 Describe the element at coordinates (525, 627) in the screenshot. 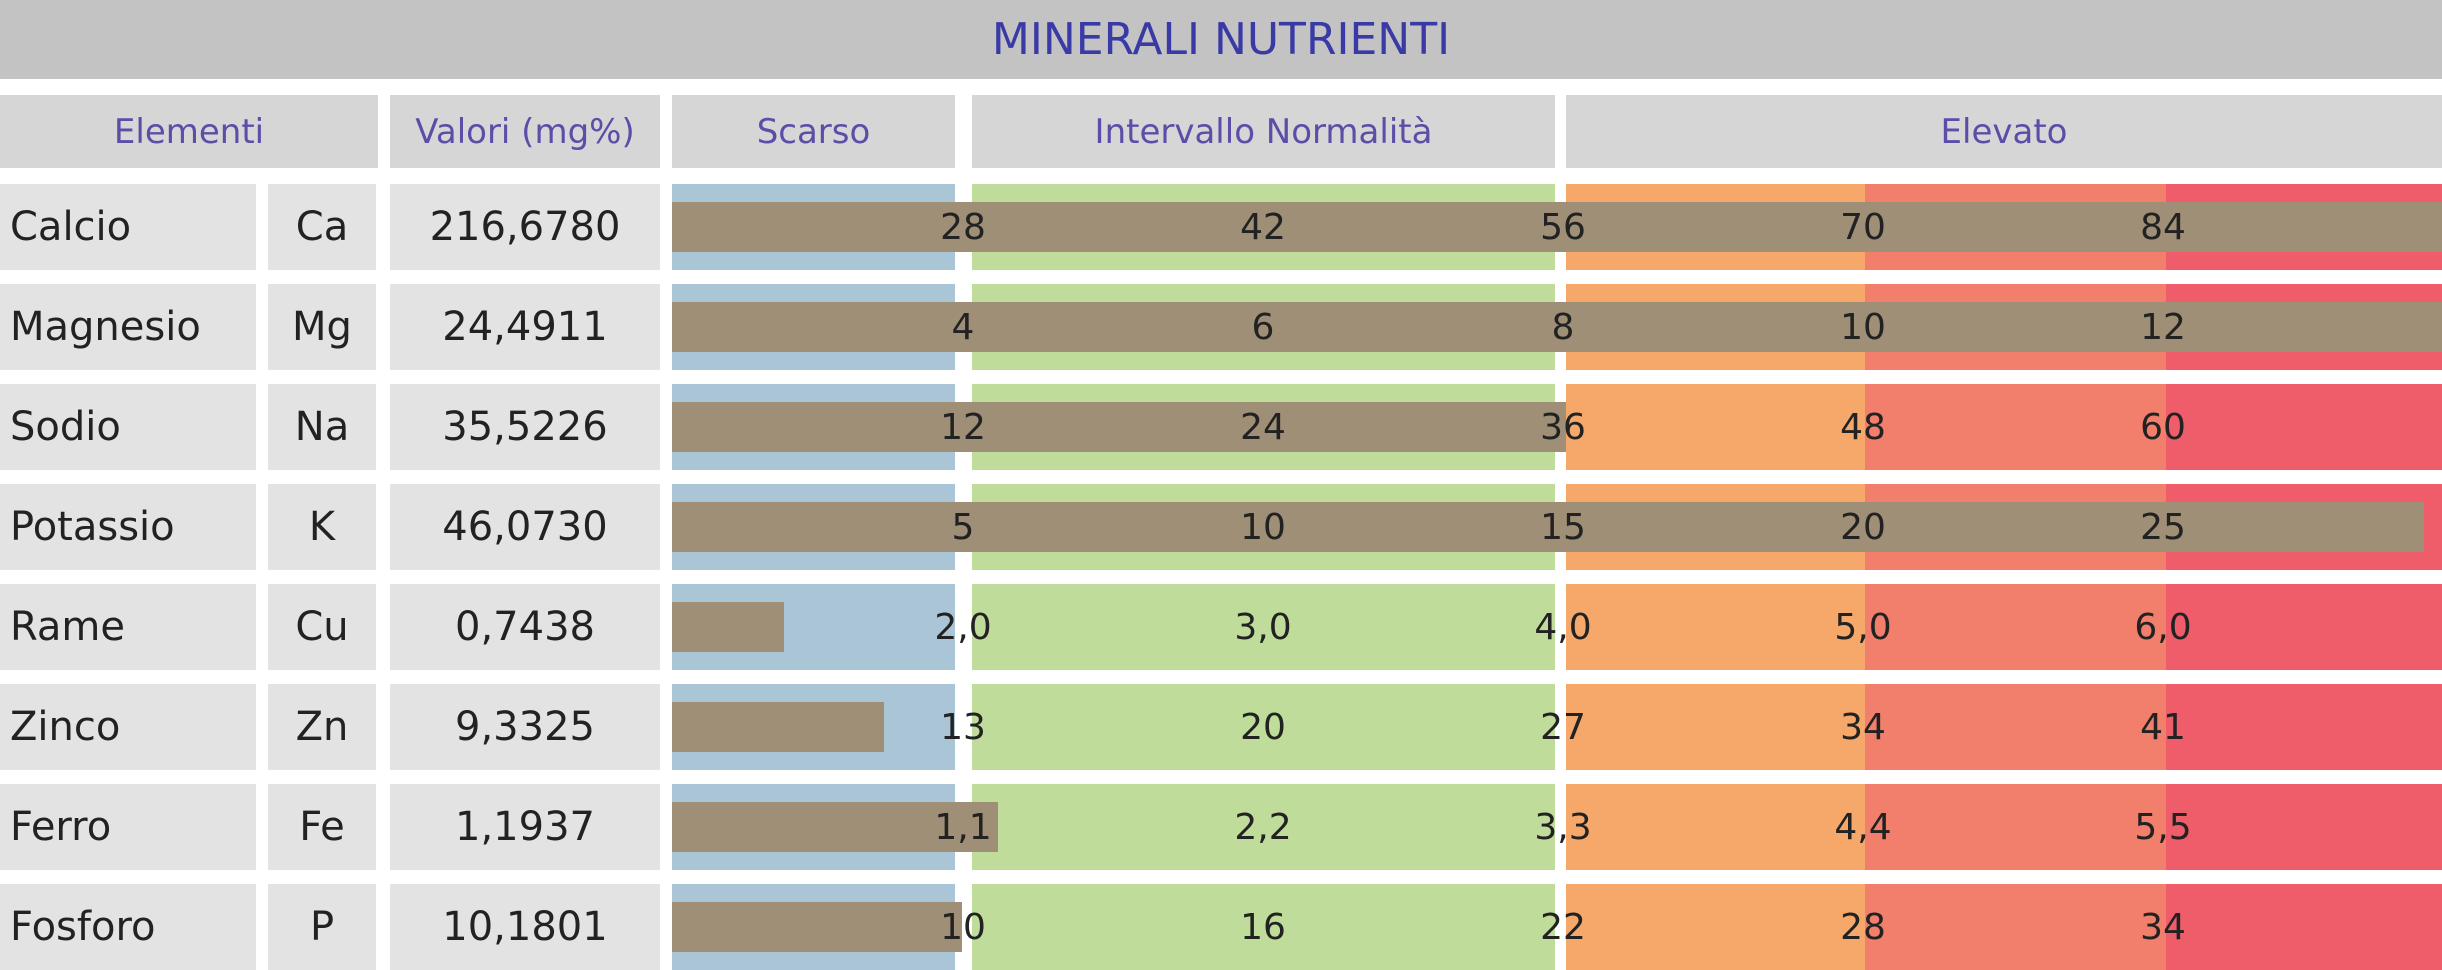

I see `element-value: 0,7438` at that location.